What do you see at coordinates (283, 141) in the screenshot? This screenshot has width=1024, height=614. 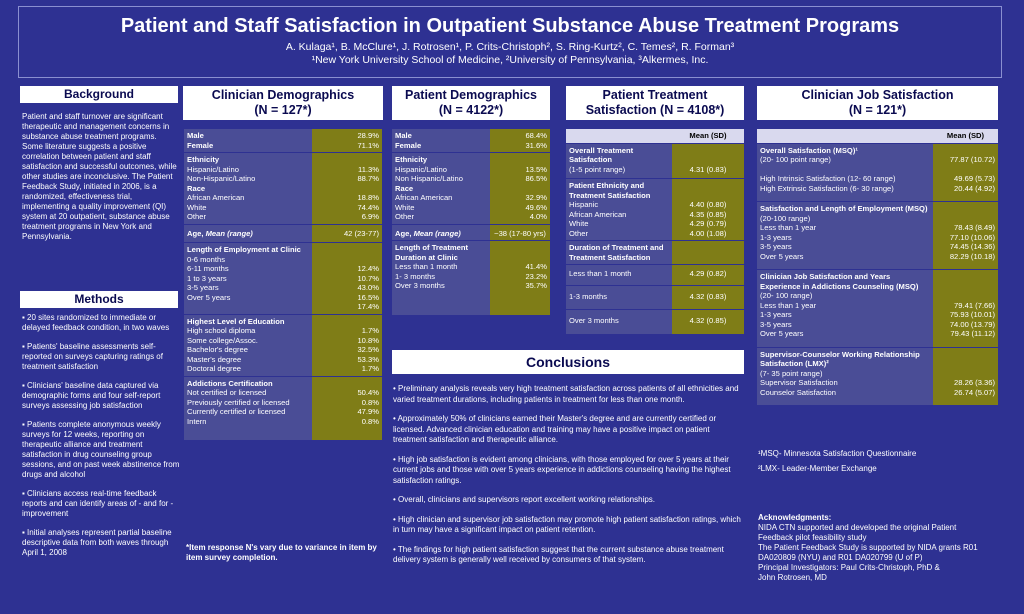 I see `table-row: Male Female 28.9% 71.1%` at bounding box center [283, 141].